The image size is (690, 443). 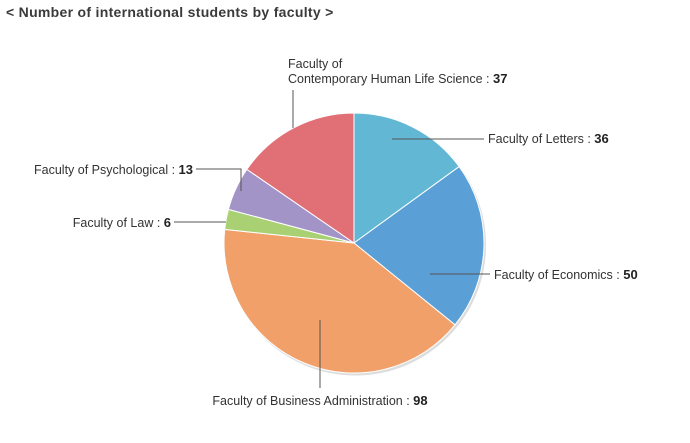 What do you see at coordinates (566, 274) in the screenshot?
I see `slice-label-2: Faculty of Economics : 50` at bounding box center [566, 274].